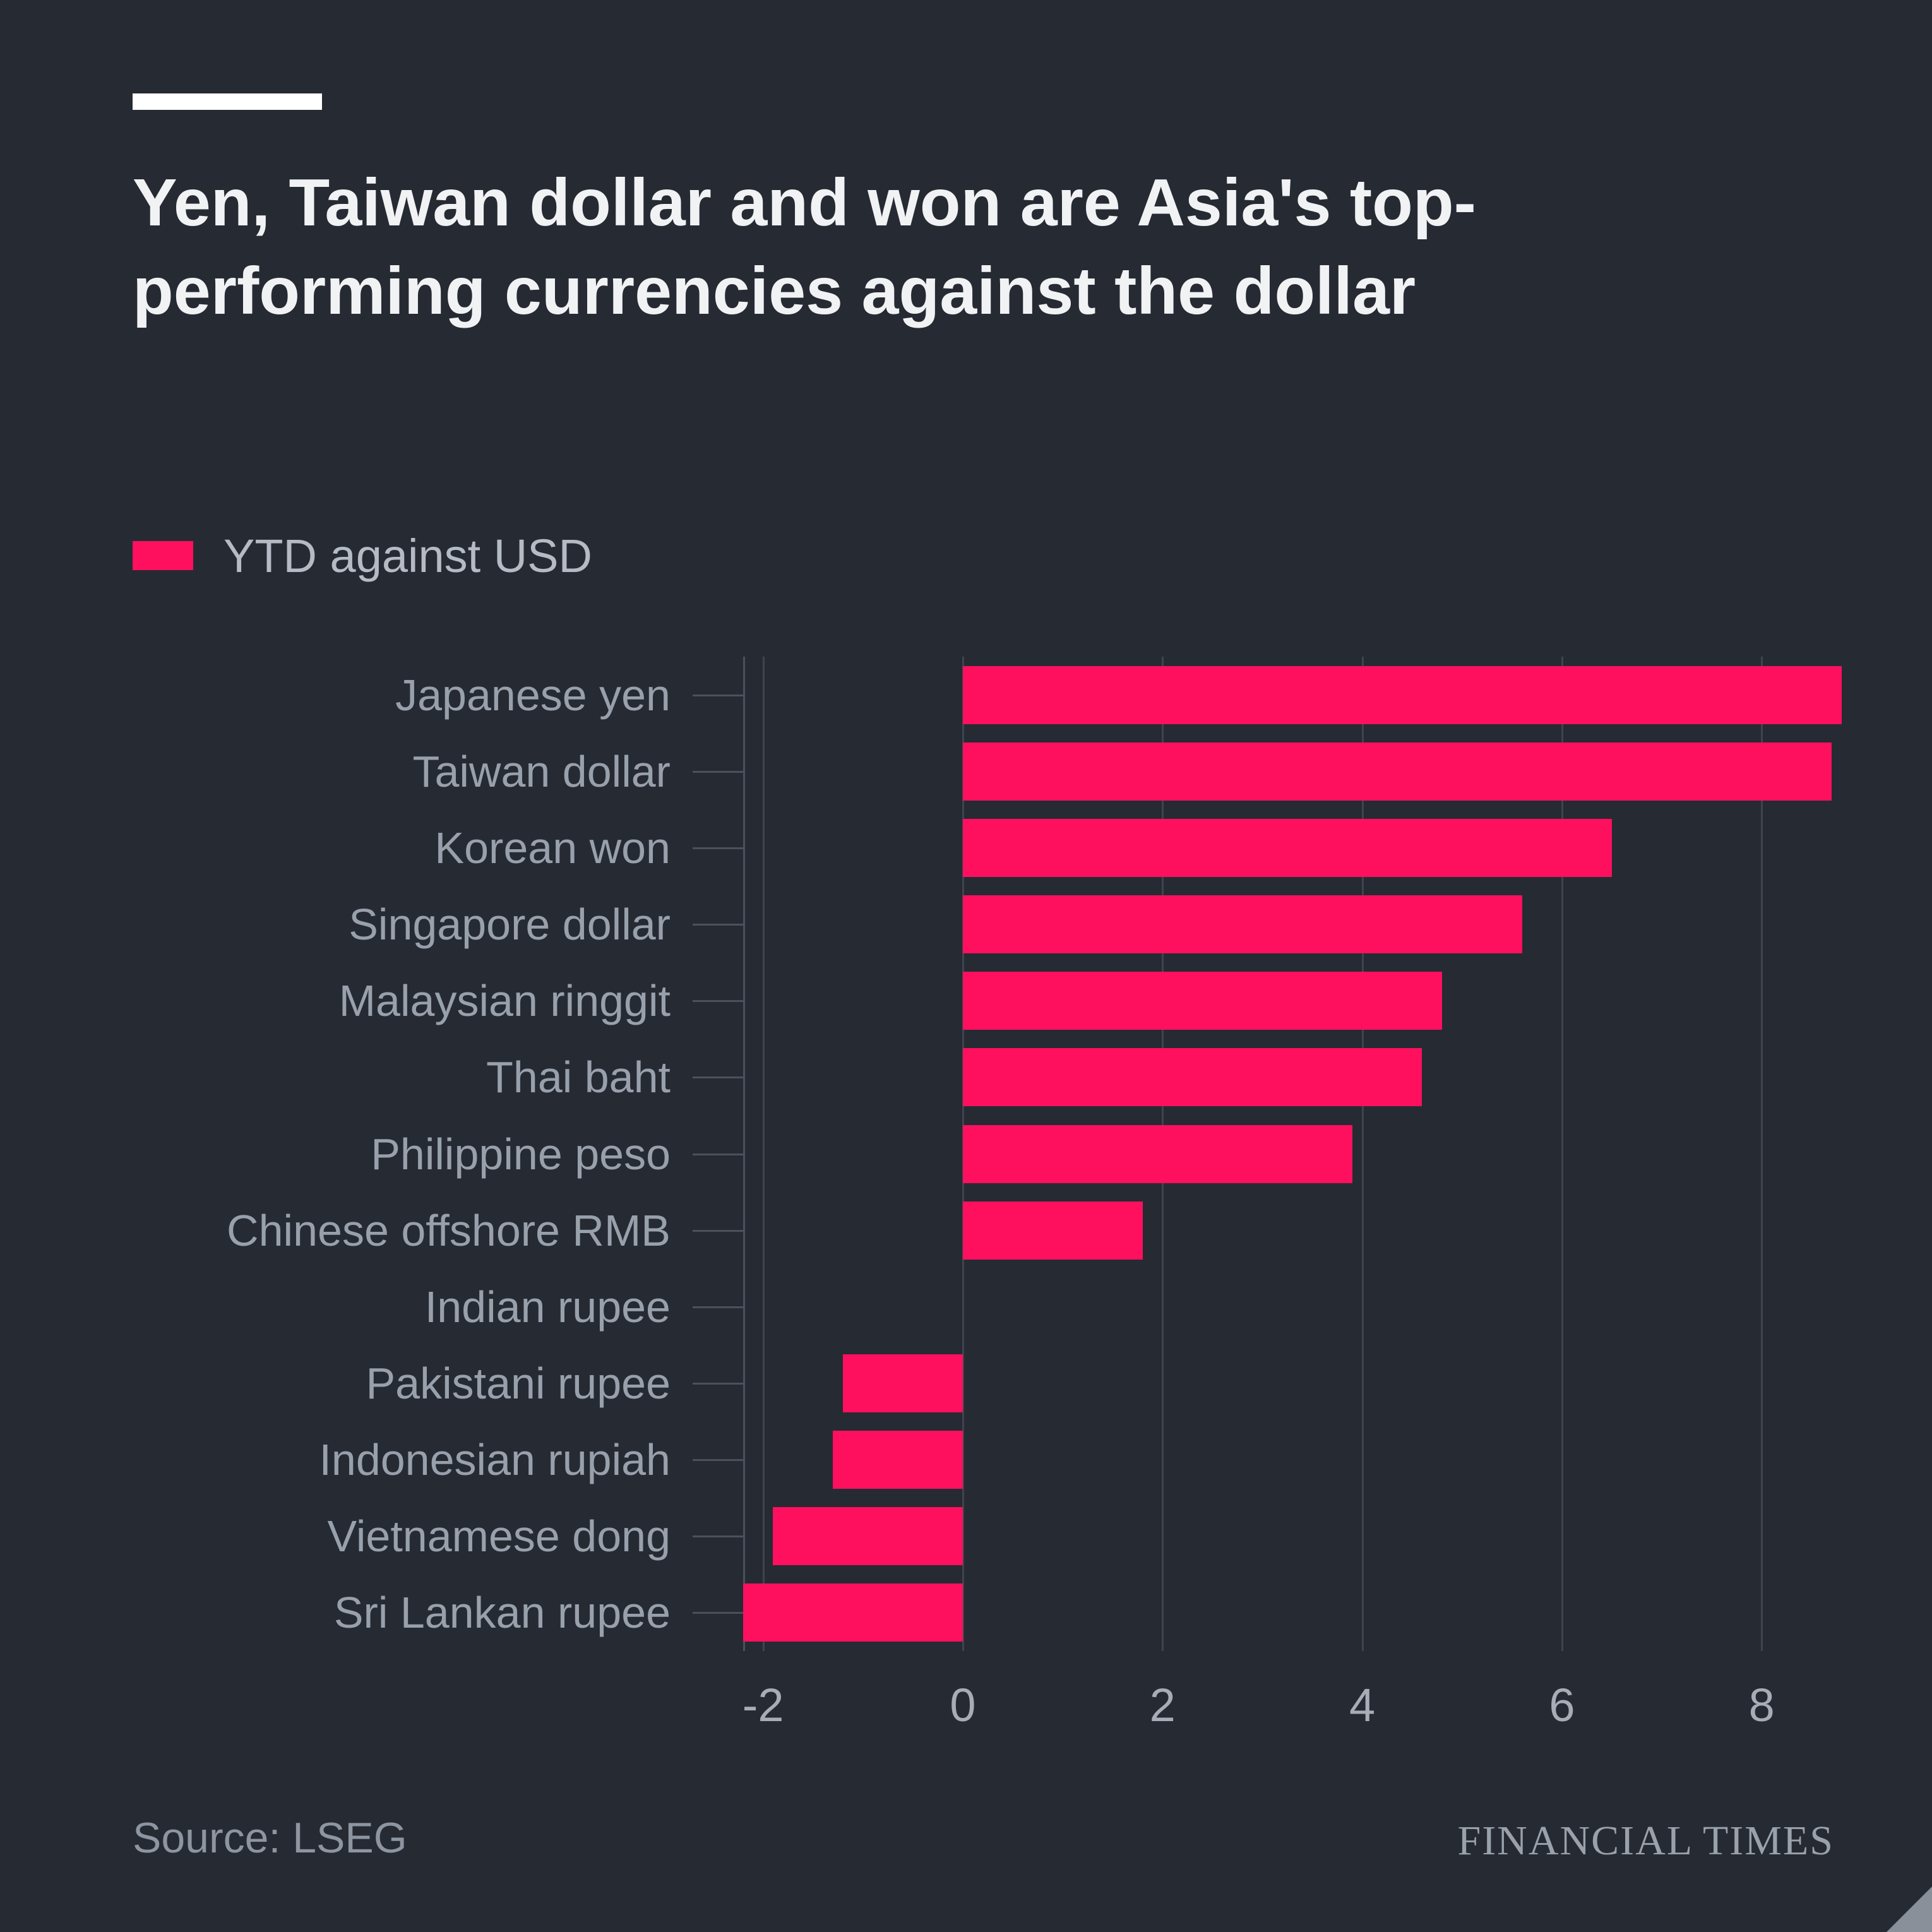 The image size is (1932, 1932). What do you see at coordinates (1645, 1841) in the screenshot?
I see `ft-logo: FINANCIAL TIMES` at bounding box center [1645, 1841].